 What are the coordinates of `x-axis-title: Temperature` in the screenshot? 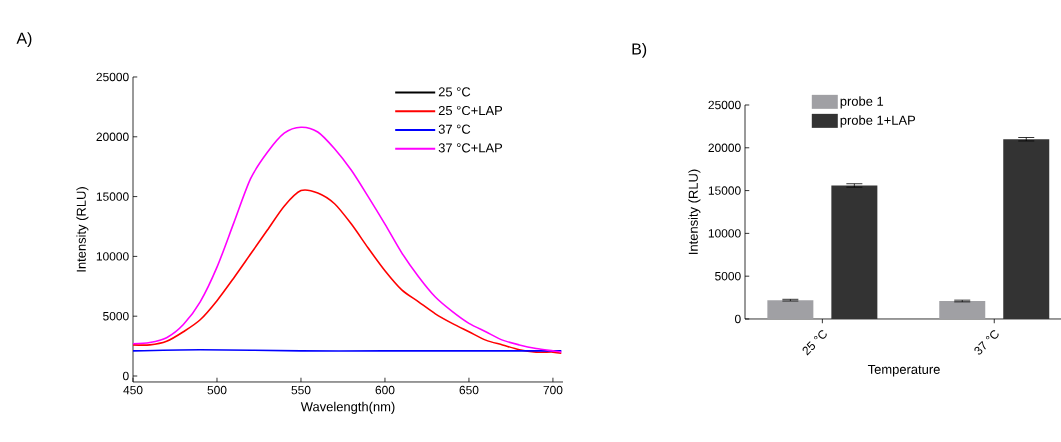 It's located at (903, 370).